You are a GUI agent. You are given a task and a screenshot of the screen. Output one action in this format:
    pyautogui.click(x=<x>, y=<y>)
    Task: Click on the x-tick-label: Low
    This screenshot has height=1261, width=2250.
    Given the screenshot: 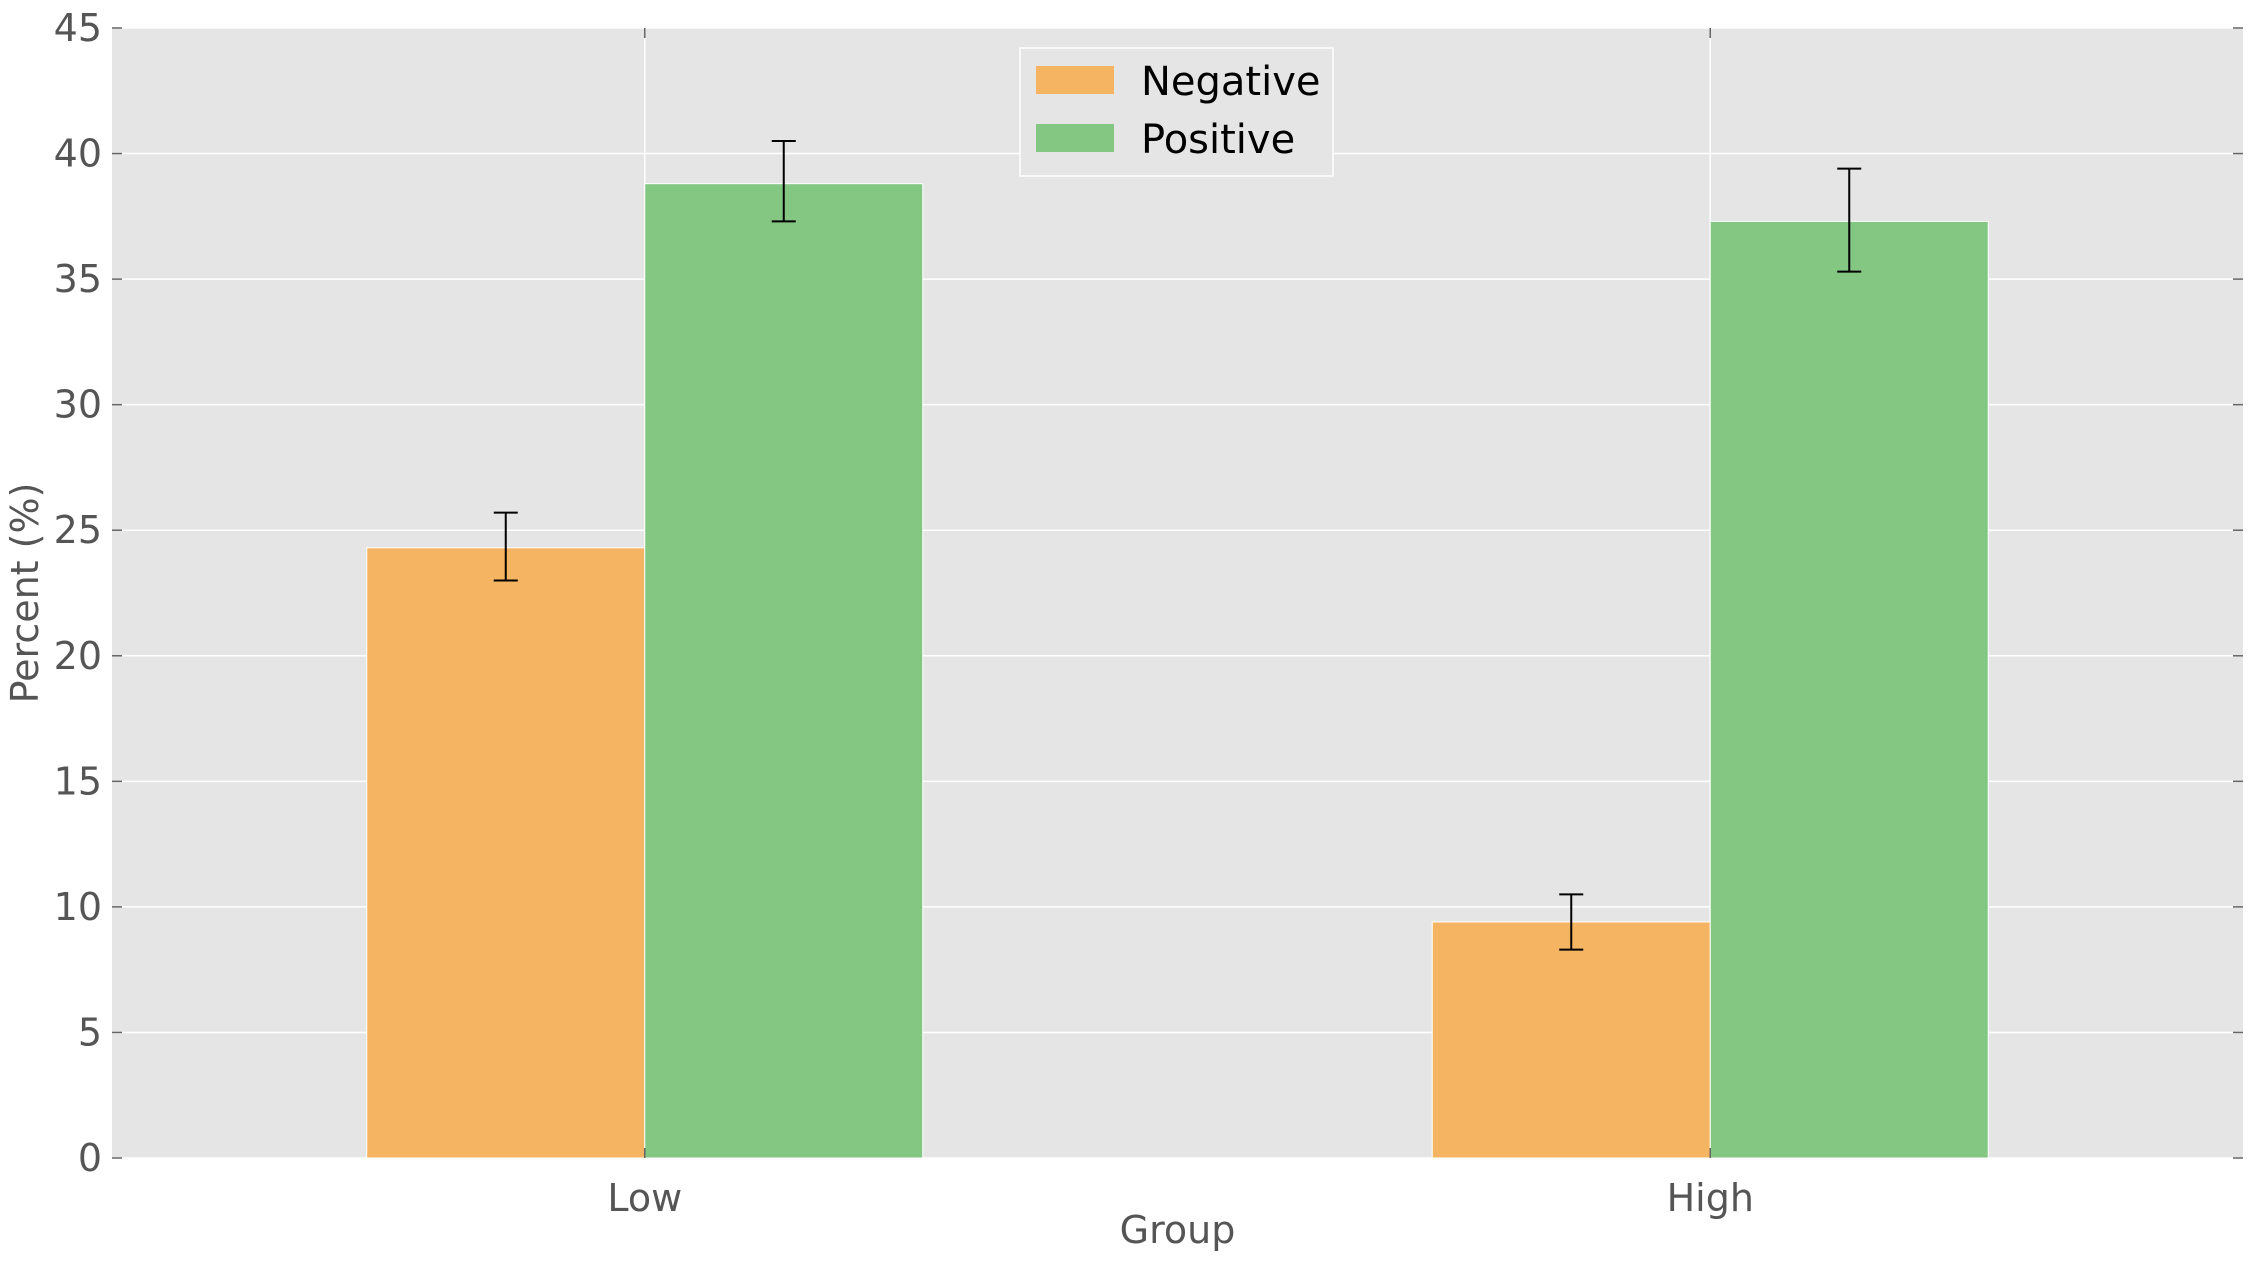 What is the action you would take?
    pyautogui.click(x=644, y=1198)
    